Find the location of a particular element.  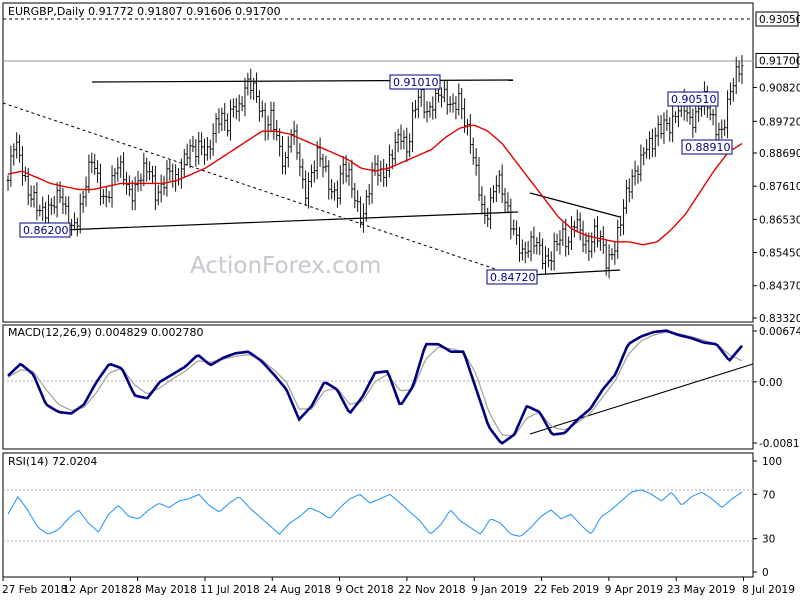

price-tick-5: 0.87610 is located at coordinates (779, 187).